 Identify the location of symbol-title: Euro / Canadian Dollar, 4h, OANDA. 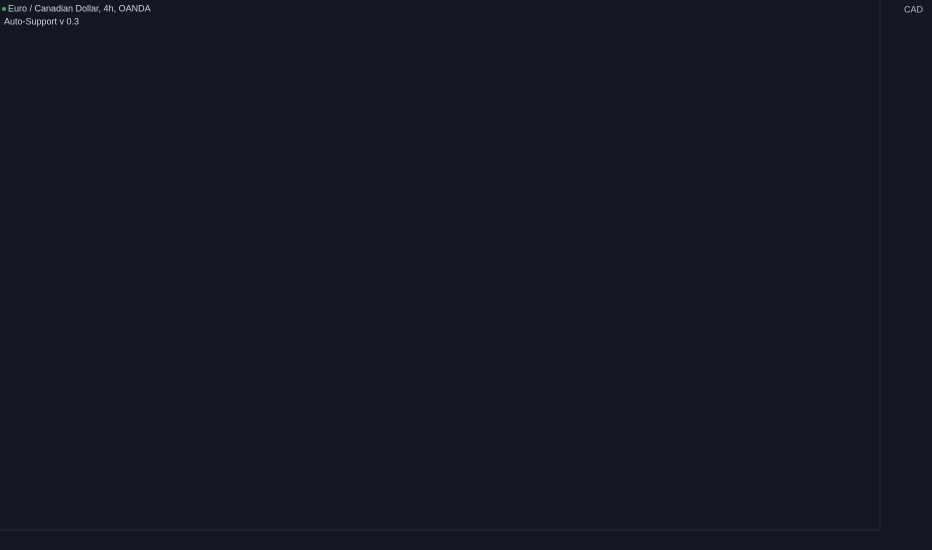
(79, 8).